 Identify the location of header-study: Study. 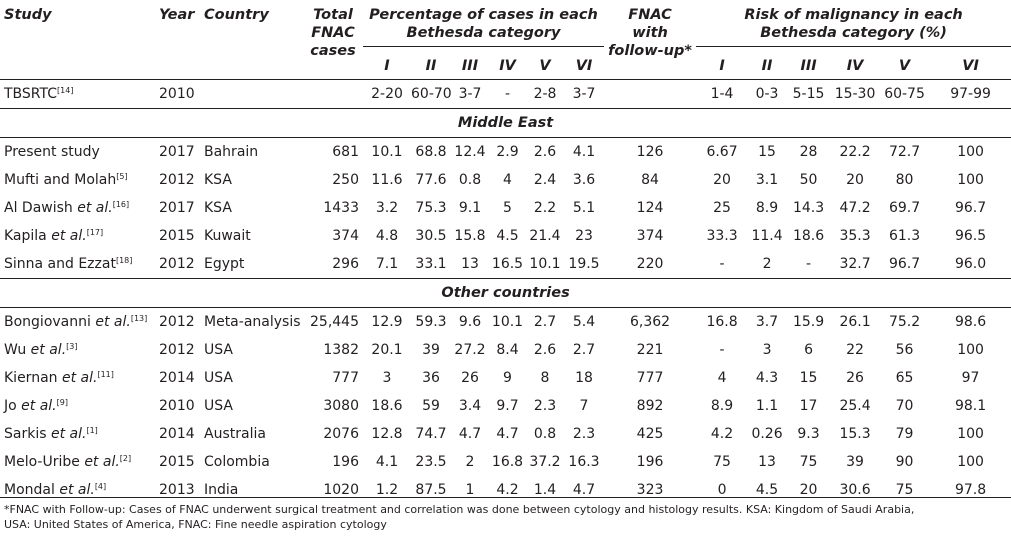
(28, 15).